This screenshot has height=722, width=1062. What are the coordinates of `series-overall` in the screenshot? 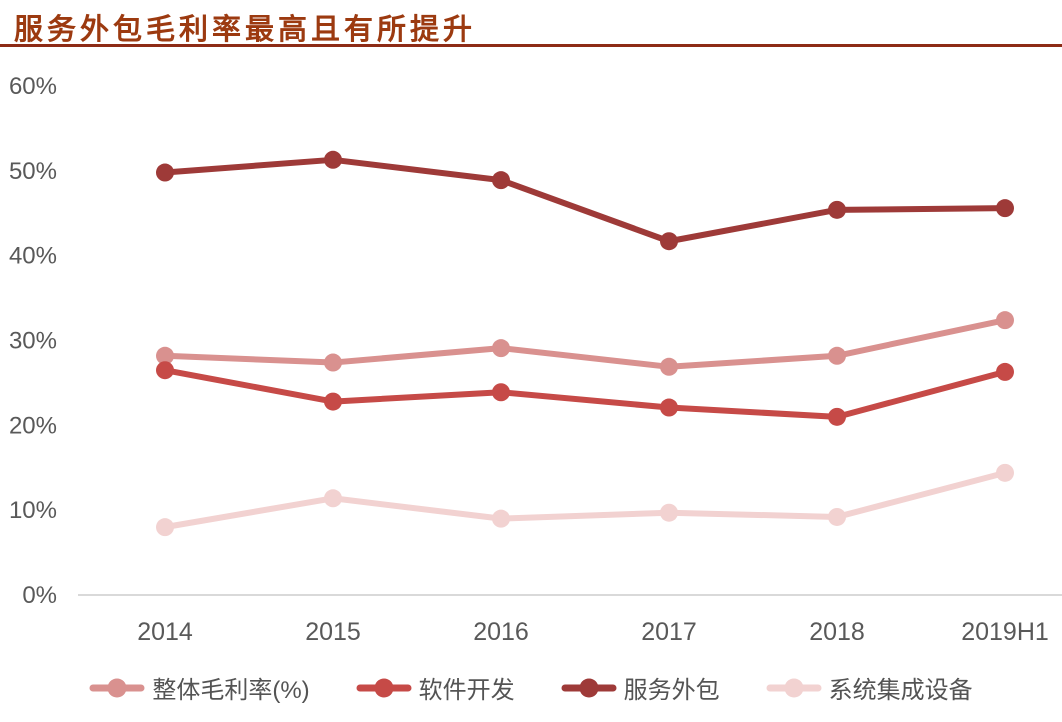 It's located at (585, 343).